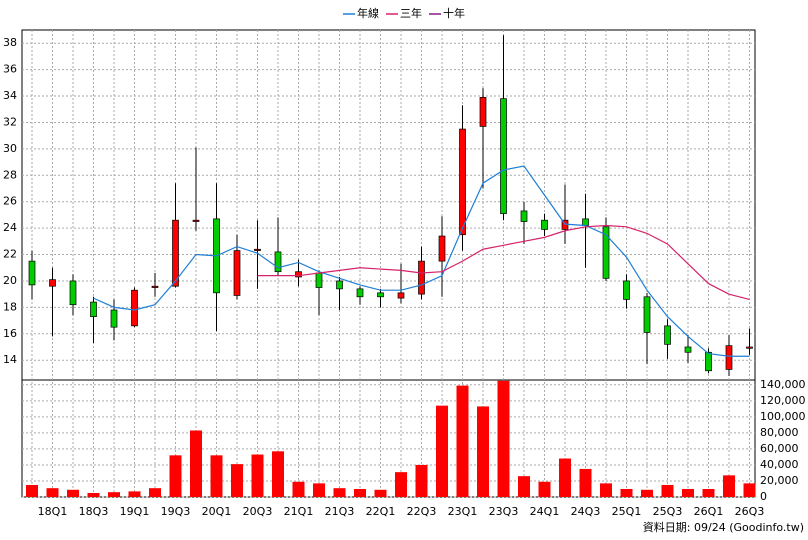  What do you see at coordinates (503, 262) in the screenshot?
I see `line-series` at bounding box center [503, 262].